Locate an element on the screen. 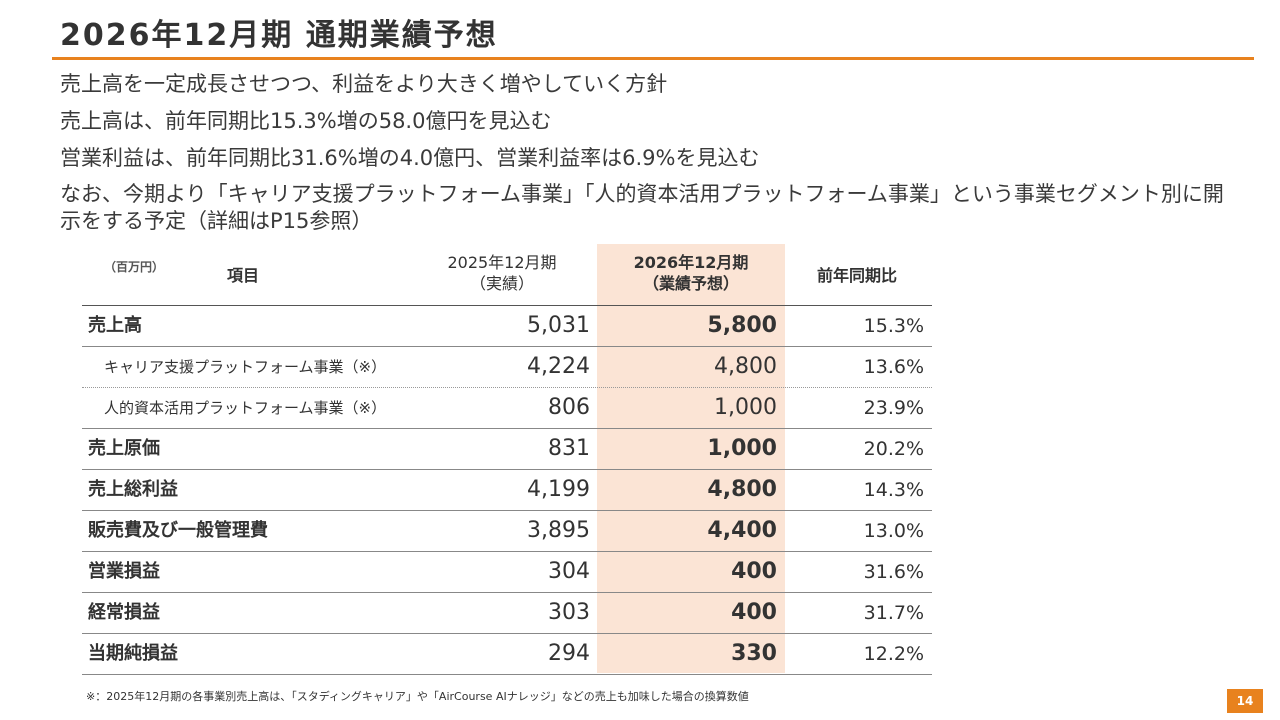  table-row: 売上高 5,031 5,800 15.3% is located at coordinates (507, 326).